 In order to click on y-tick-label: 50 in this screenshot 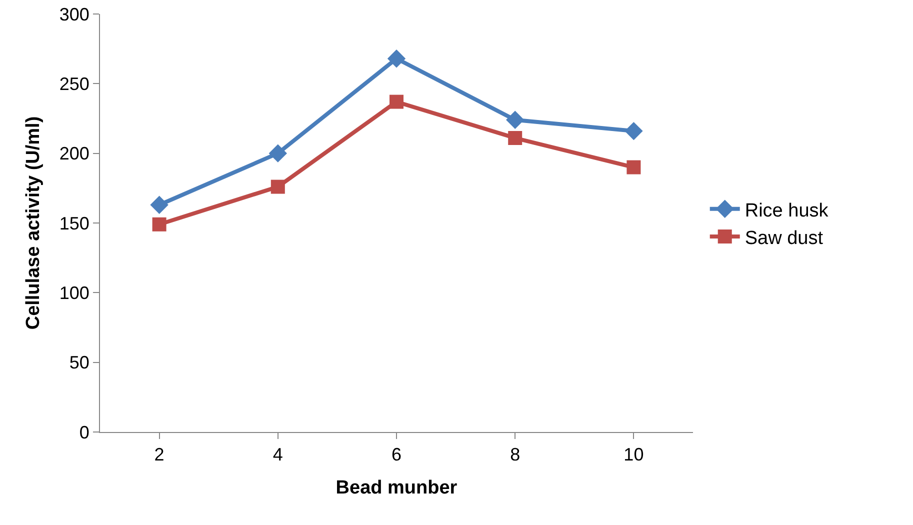, I will do `click(79, 362)`.